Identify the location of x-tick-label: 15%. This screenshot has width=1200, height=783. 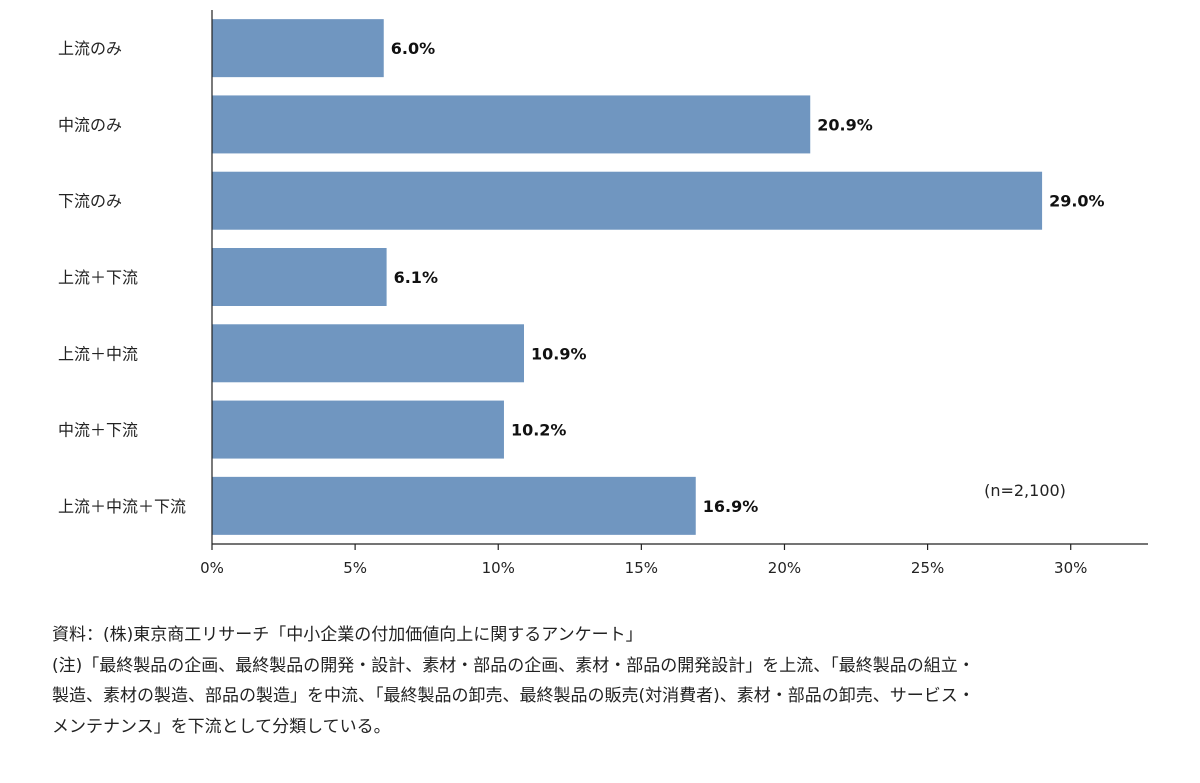
(641, 568).